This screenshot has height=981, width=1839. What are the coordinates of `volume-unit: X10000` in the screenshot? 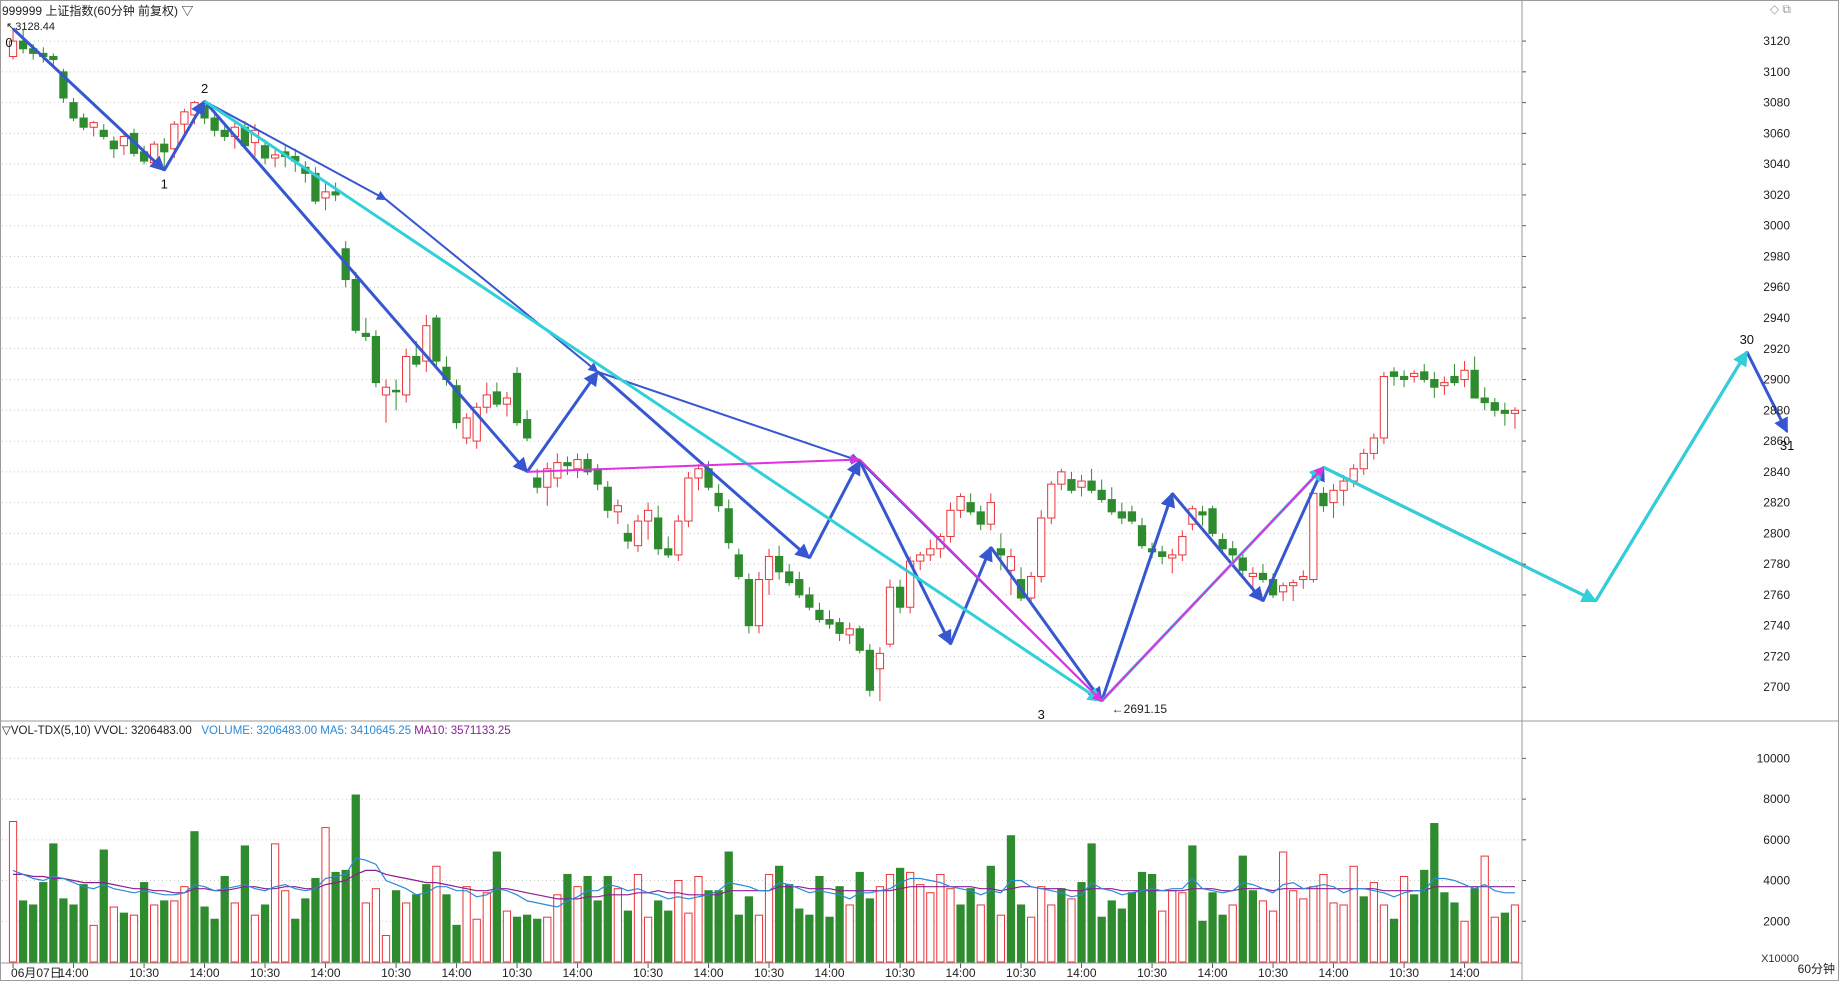 It's located at (1780, 959).